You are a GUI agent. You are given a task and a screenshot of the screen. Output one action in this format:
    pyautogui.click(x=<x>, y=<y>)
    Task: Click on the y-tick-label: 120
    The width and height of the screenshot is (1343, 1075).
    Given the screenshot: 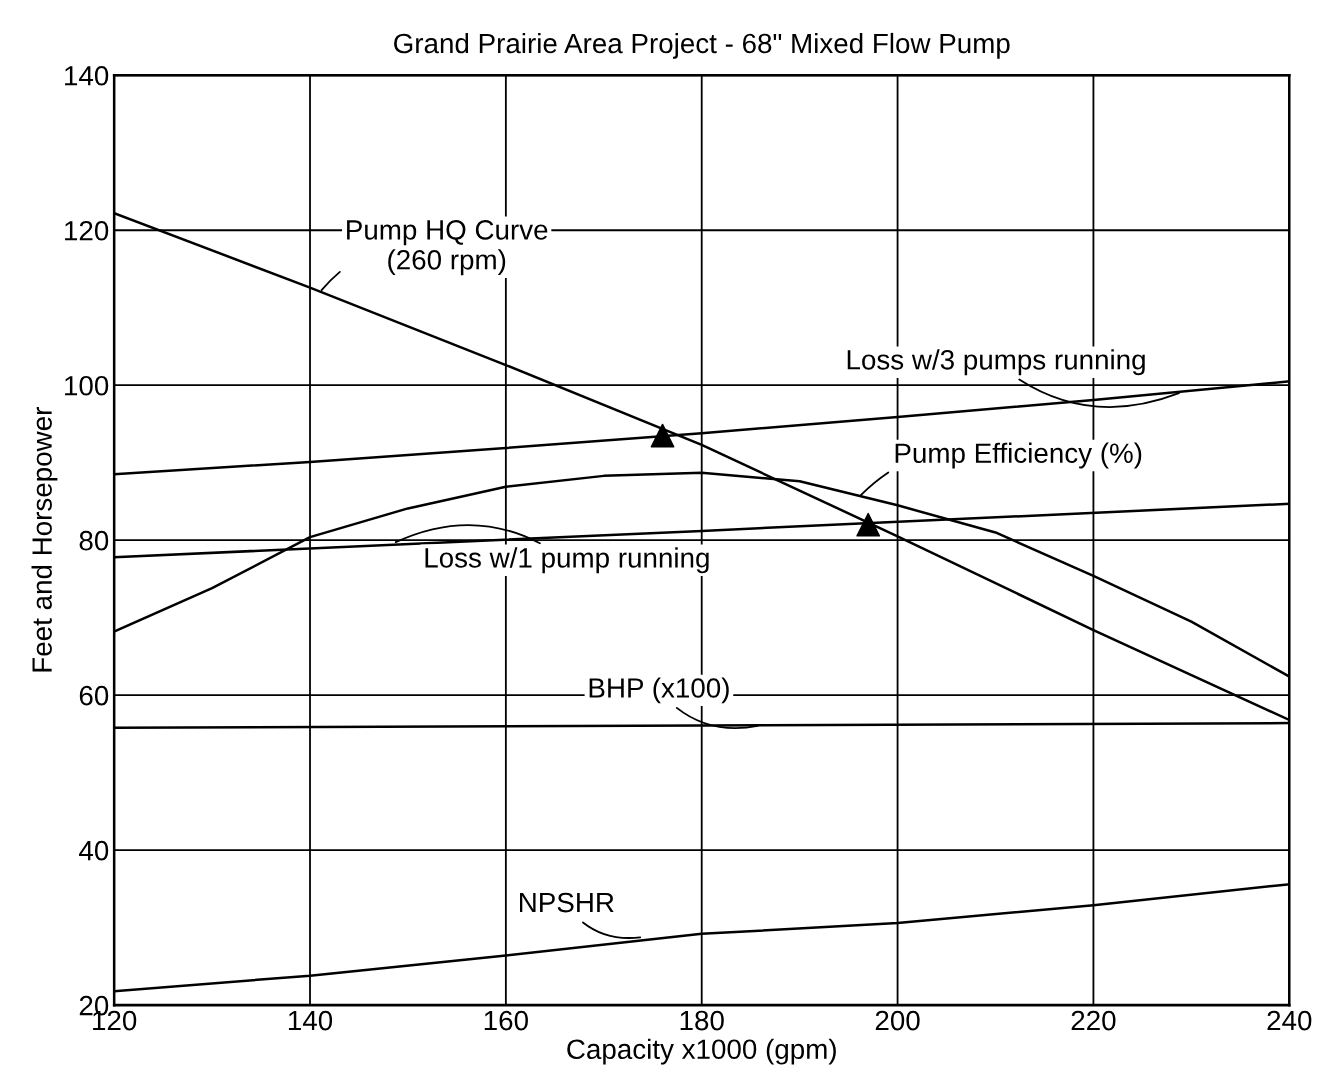 What is the action you would take?
    pyautogui.click(x=87, y=230)
    